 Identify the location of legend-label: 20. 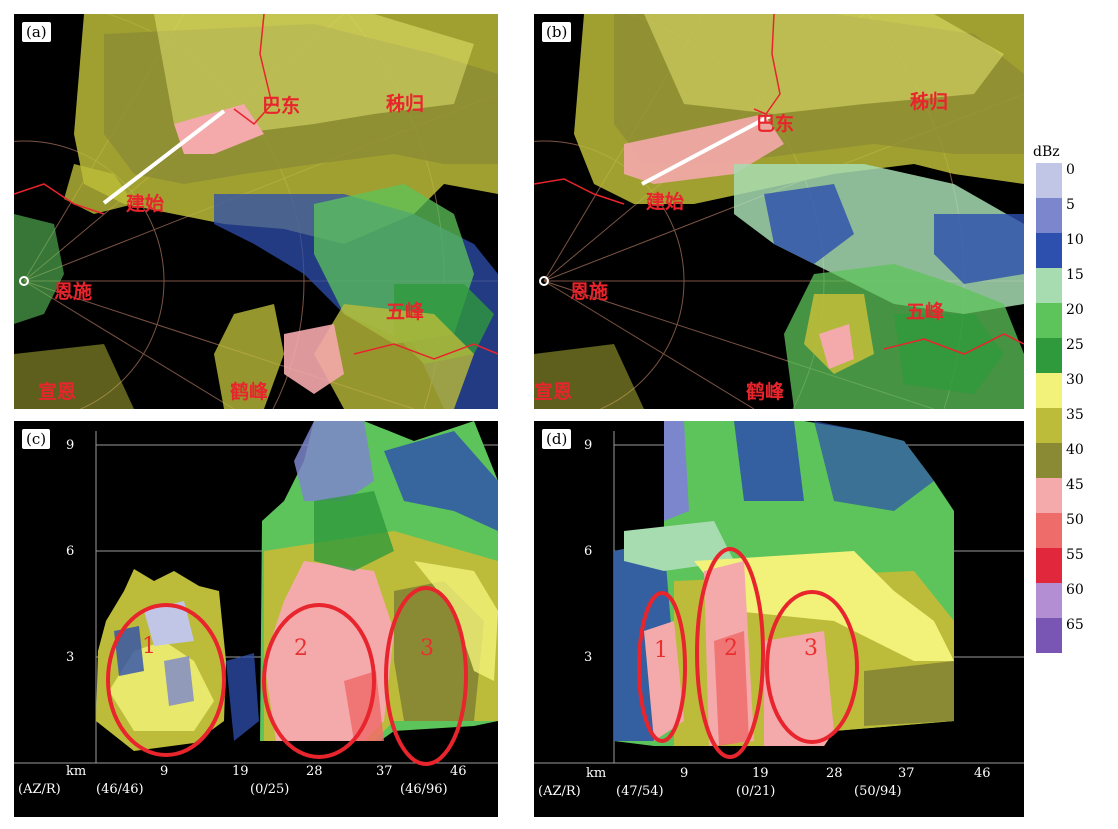
(1075, 310).